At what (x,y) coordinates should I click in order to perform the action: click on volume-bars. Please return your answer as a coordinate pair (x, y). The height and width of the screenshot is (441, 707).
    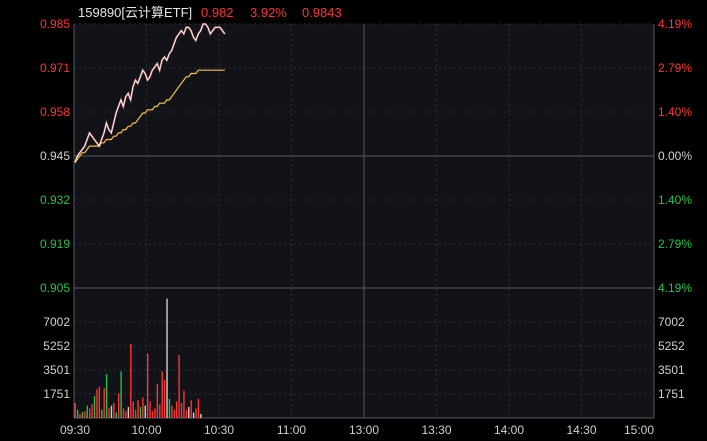
    Looking at the image, I should click on (138, 358).